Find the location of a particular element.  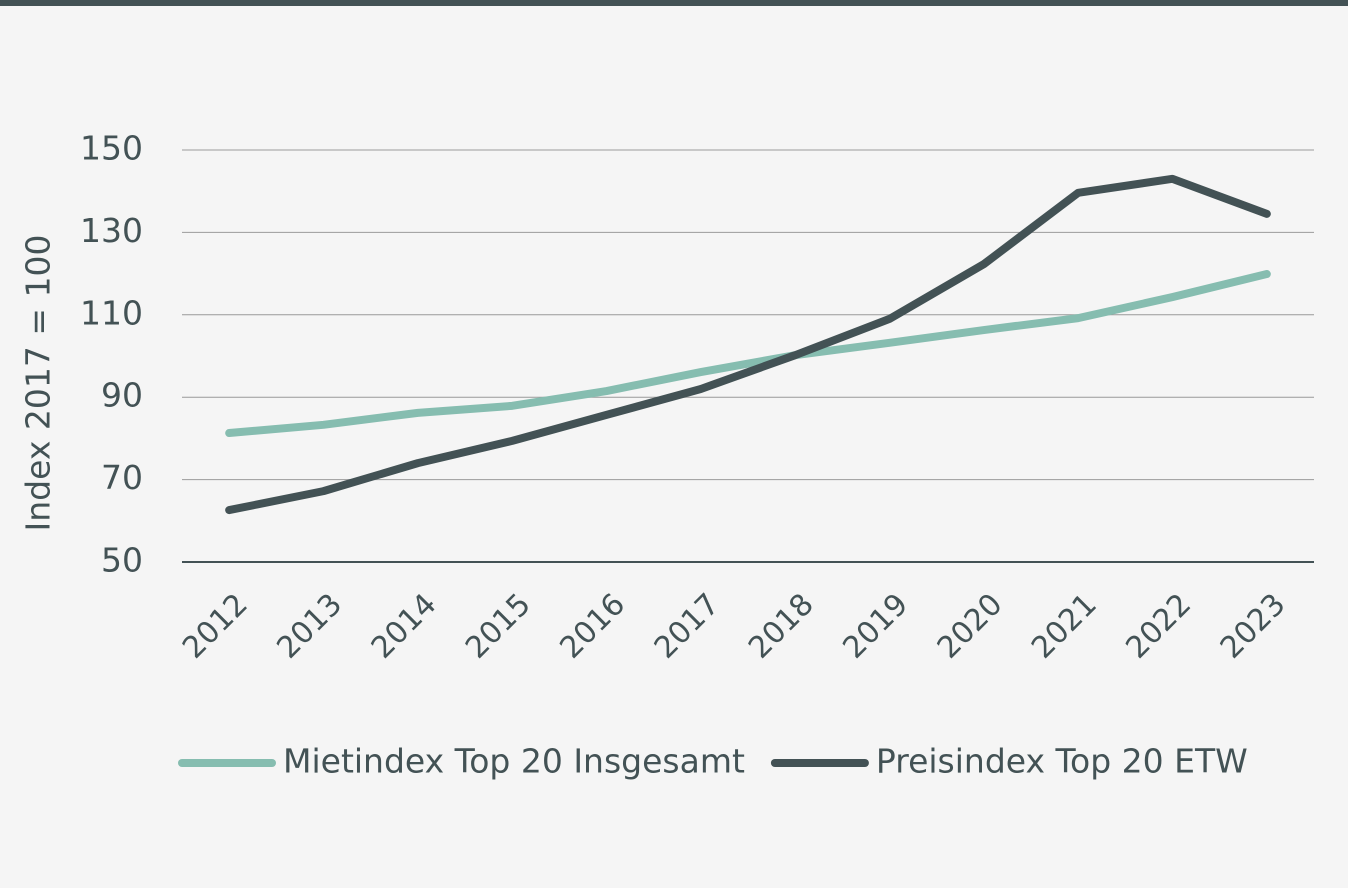

y-tick-label: 130 is located at coordinates (111, 230).